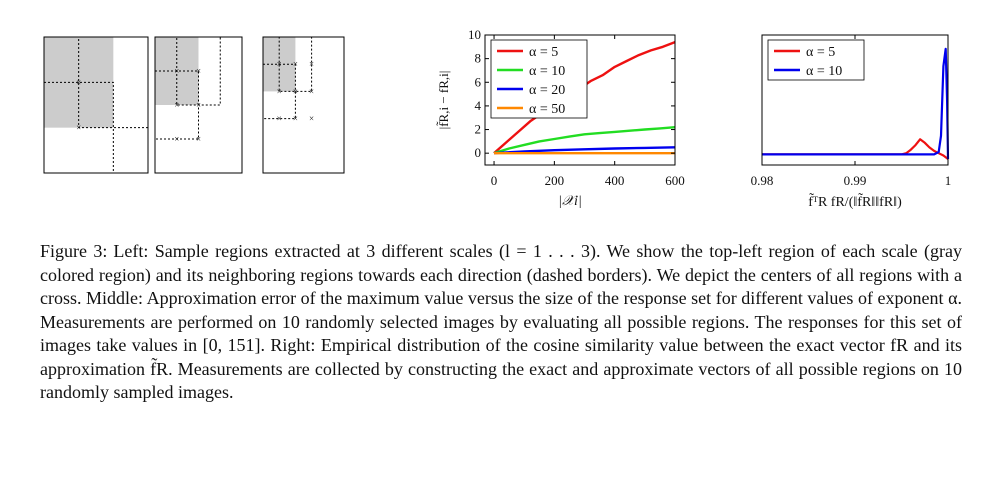 The image size is (993, 479). I want to click on x-tick-label: 1, so click(948, 180).